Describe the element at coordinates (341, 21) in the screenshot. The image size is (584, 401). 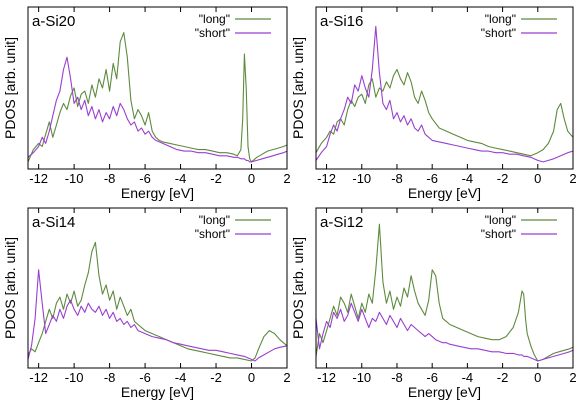
I see `panel-label: a-Si16` at that location.